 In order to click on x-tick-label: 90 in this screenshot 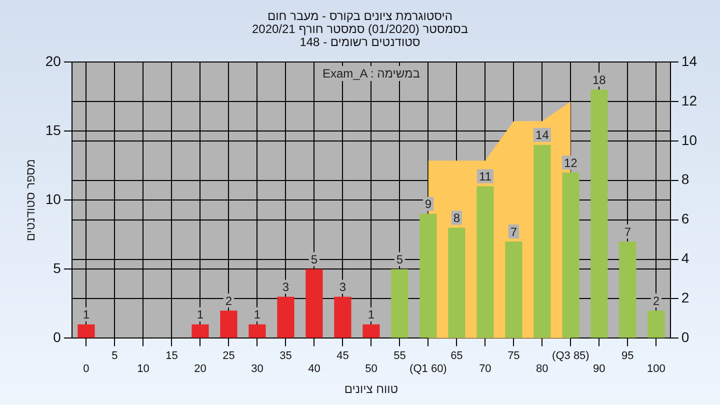, I will do `click(599, 369)`.